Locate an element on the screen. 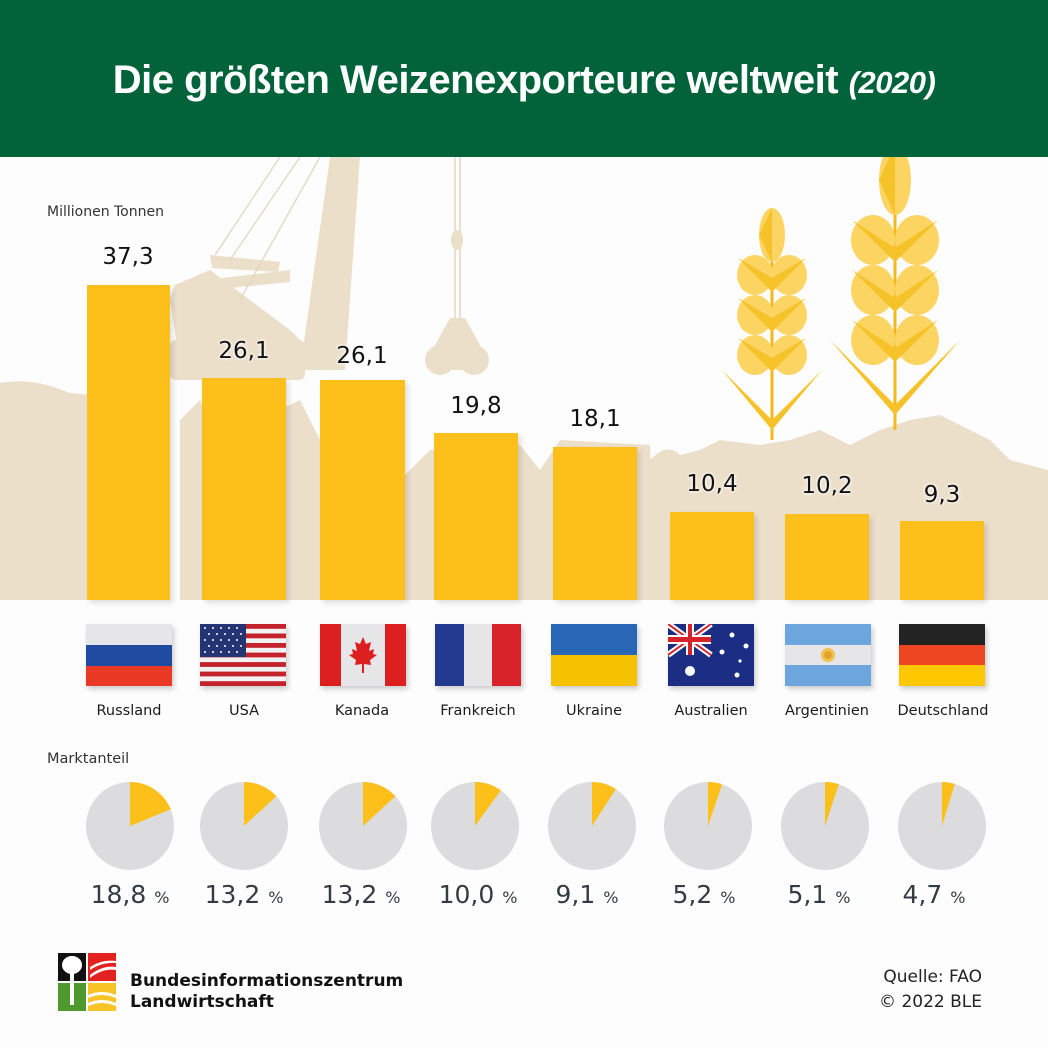  share-kanada: 13,2 % is located at coordinates (361, 894).